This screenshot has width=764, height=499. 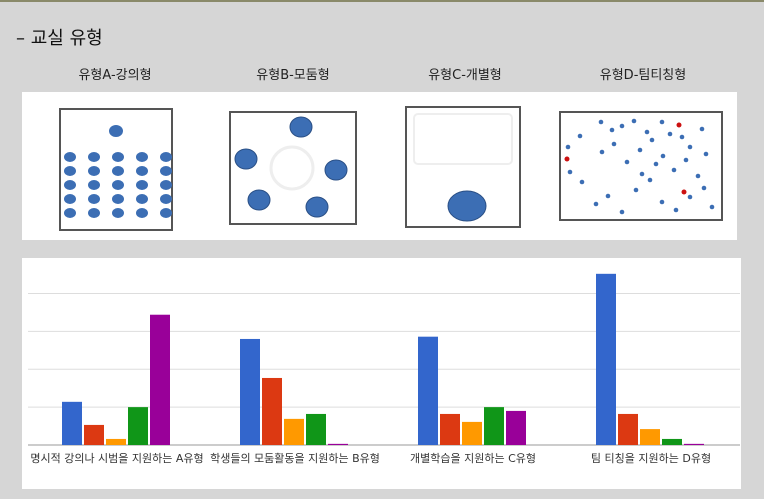 What do you see at coordinates (465, 75) in the screenshot?
I see `room-type-label: 유형C-개별형` at bounding box center [465, 75].